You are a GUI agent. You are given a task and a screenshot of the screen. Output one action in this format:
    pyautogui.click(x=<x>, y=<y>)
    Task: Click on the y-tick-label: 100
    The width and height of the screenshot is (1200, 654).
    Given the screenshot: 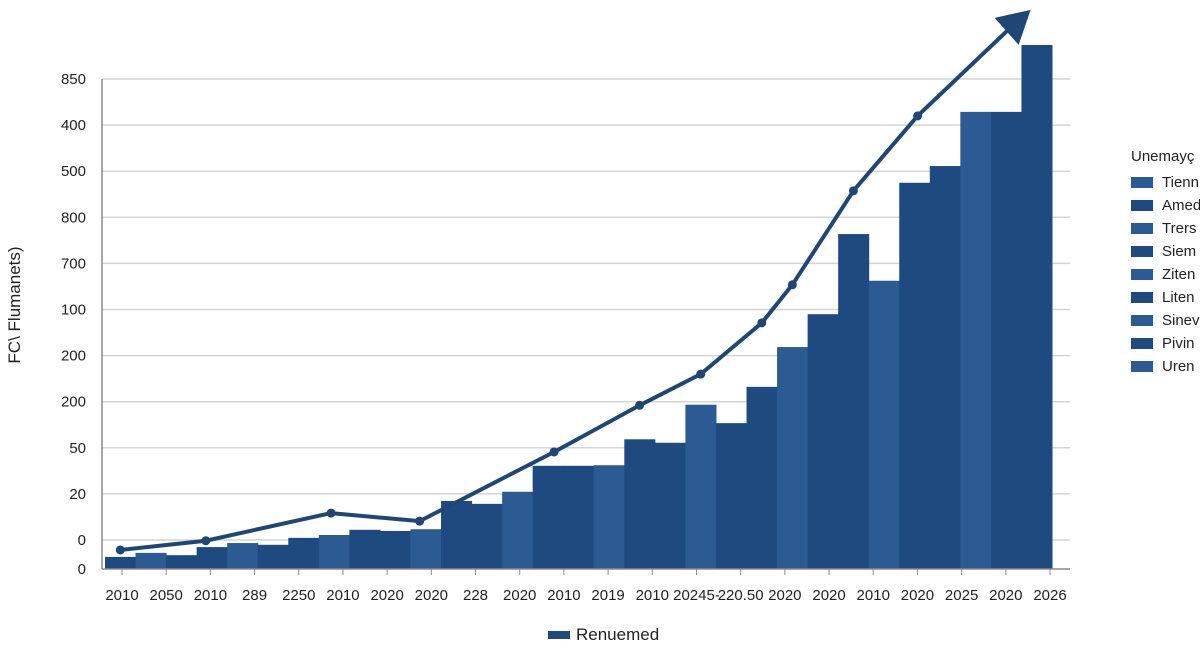 What is the action you would take?
    pyautogui.click(x=73, y=310)
    